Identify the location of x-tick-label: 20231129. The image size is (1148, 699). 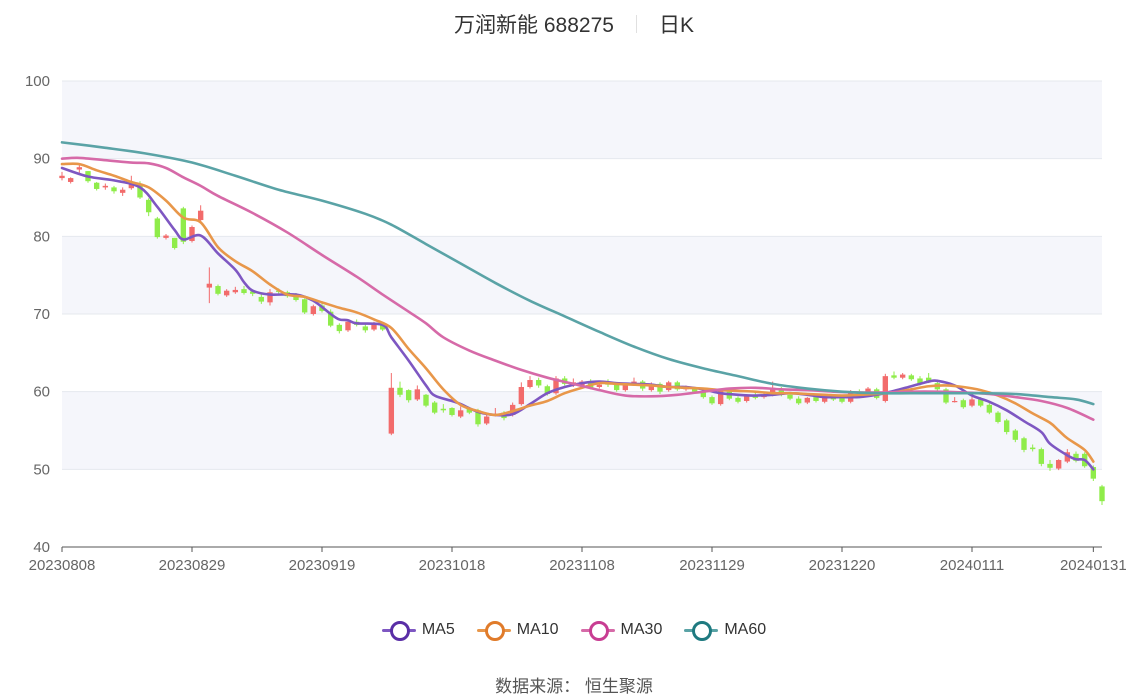
(712, 565).